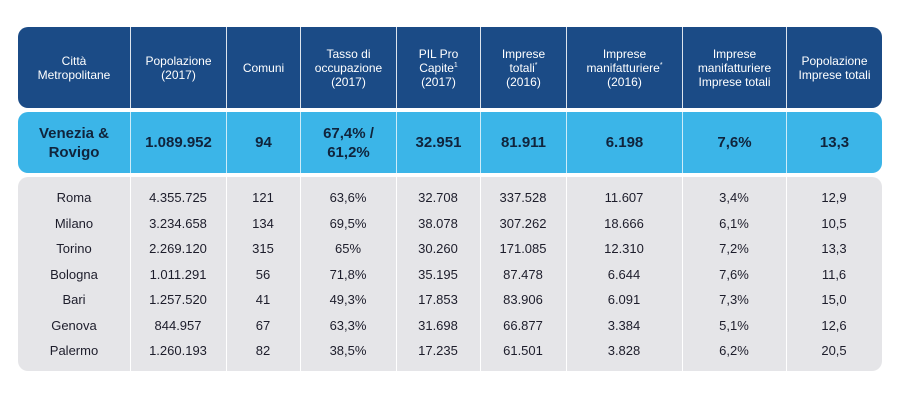 This screenshot has width=898, height=401. I want to click on cell-imprese-manifatturiere: 3.828, so click(624, 351).